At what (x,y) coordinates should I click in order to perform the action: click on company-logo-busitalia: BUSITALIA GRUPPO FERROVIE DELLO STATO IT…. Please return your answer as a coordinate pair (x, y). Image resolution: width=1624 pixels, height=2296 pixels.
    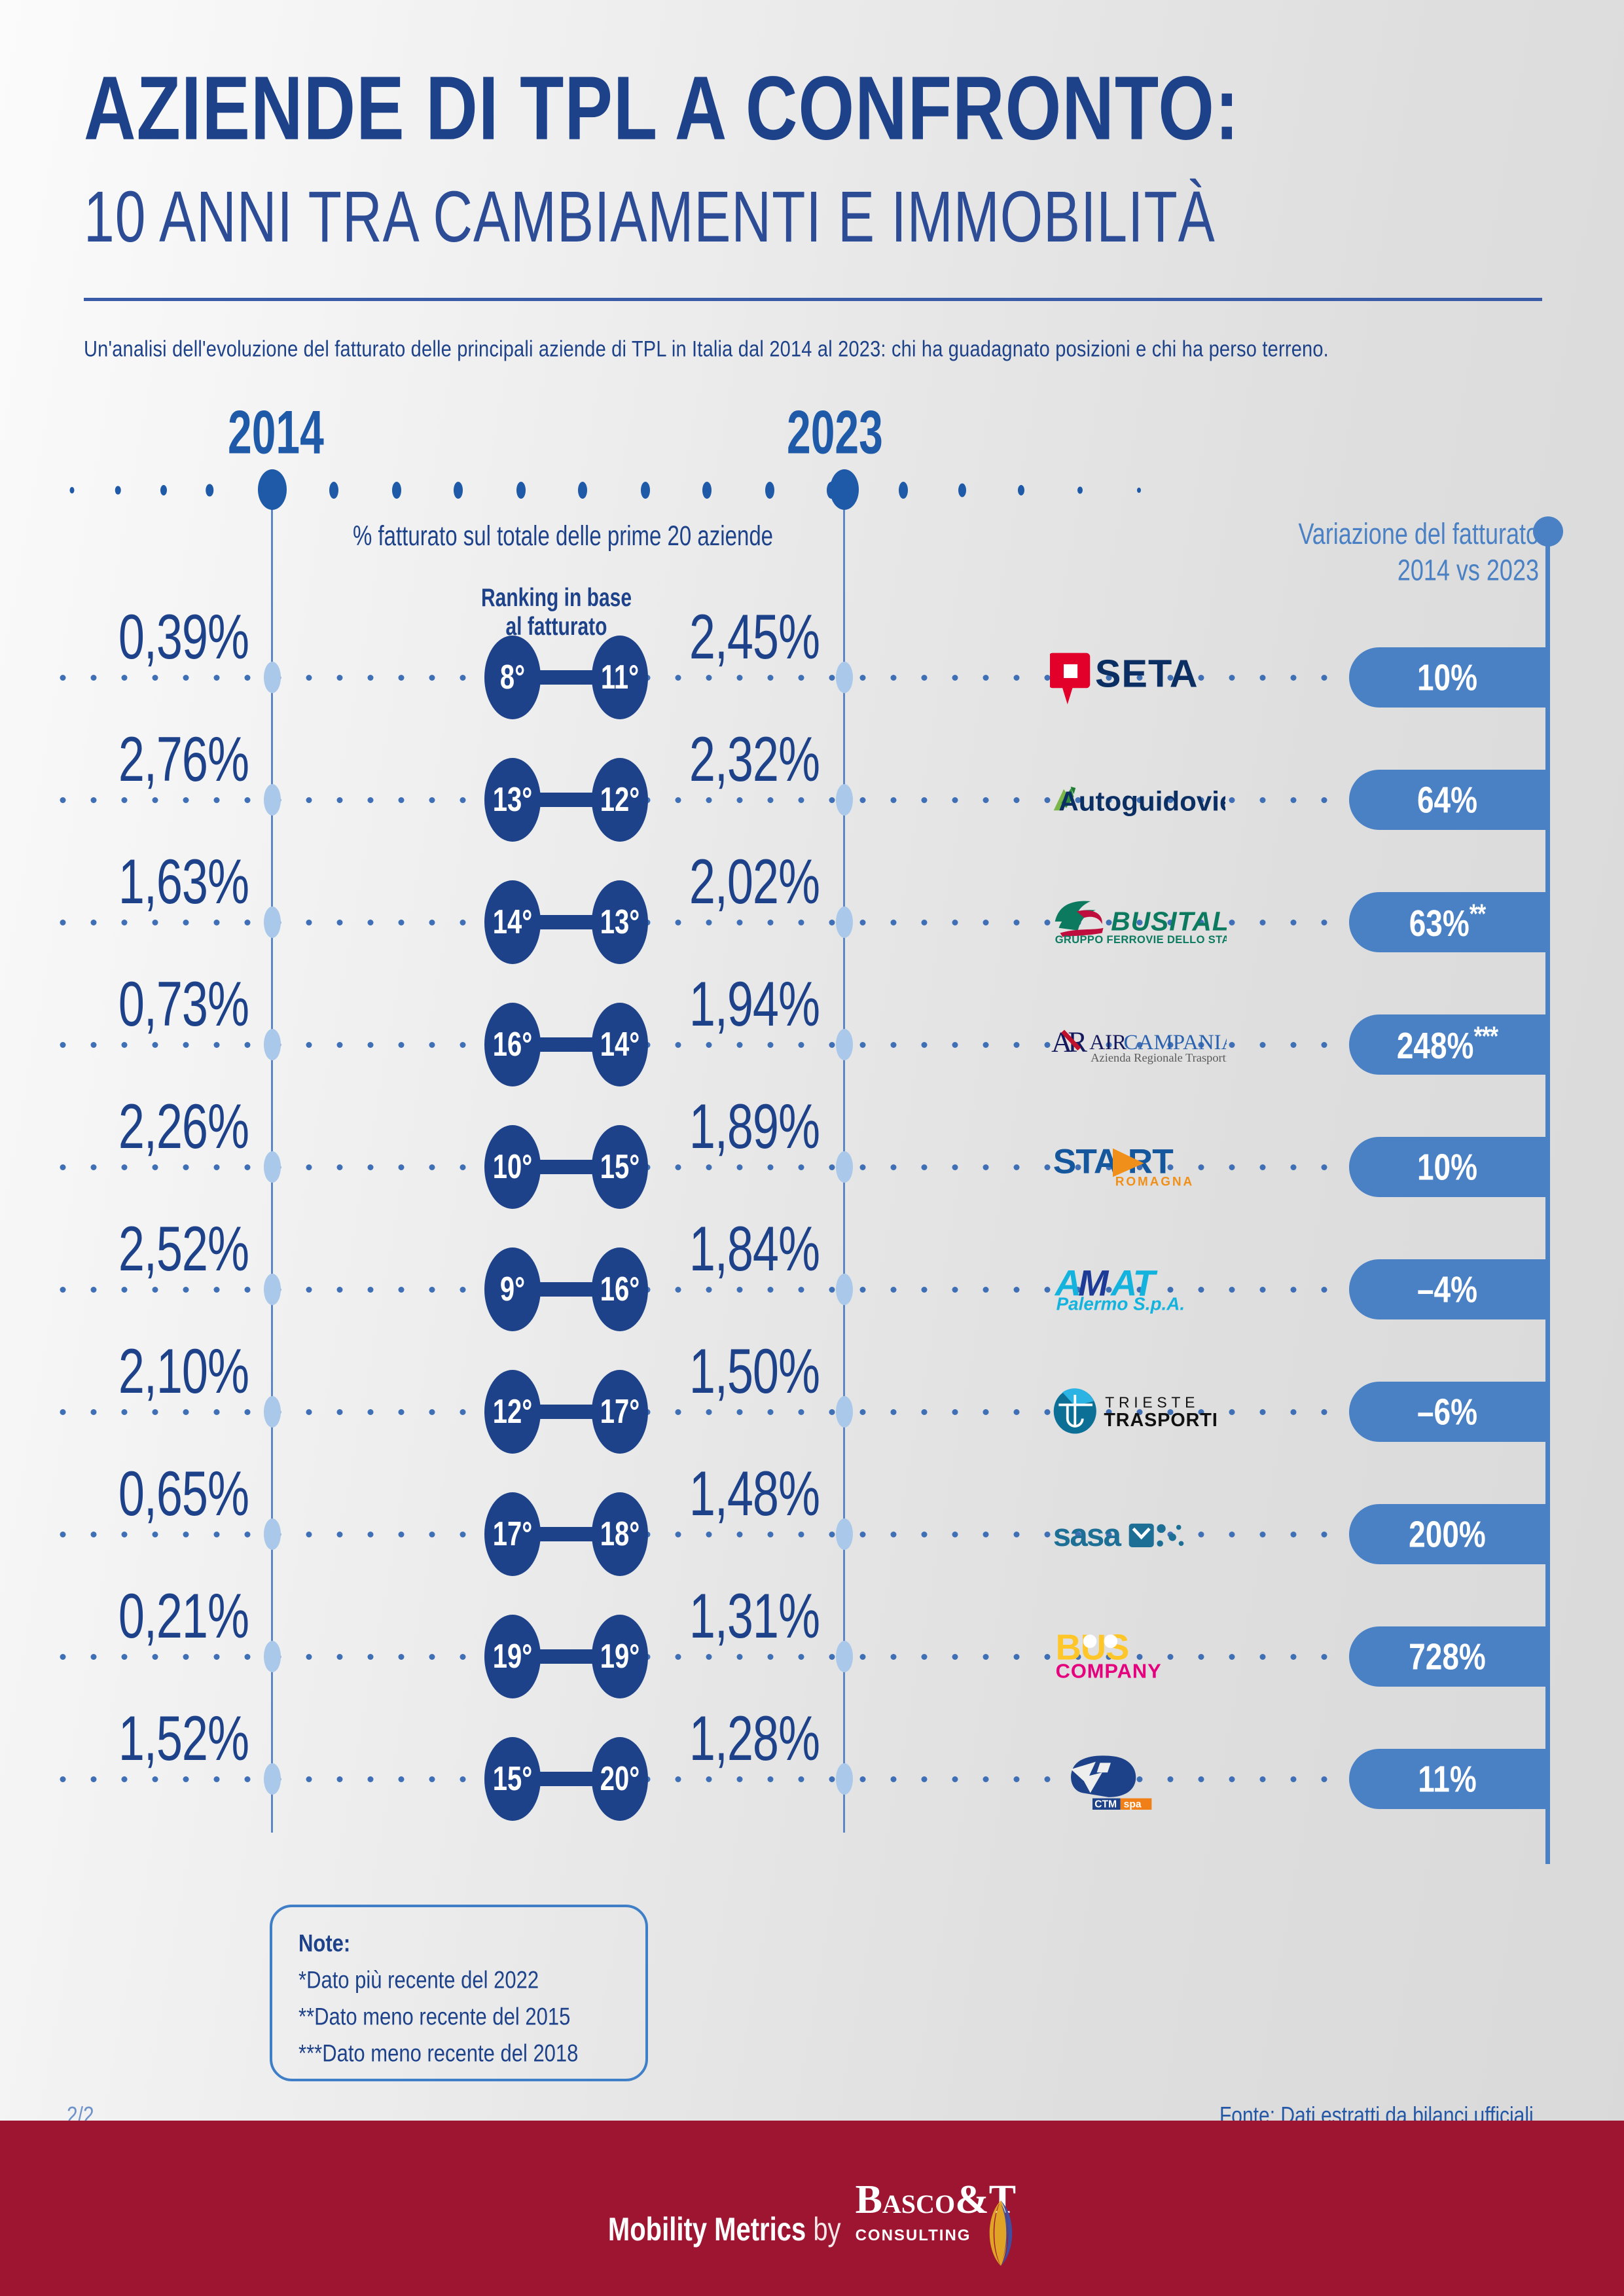
    Looking at the image, I should click on (1137, 922).